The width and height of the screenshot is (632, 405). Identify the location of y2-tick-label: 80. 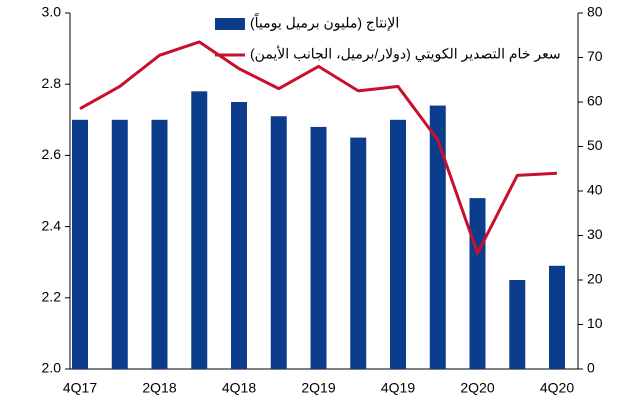
(595, 12).